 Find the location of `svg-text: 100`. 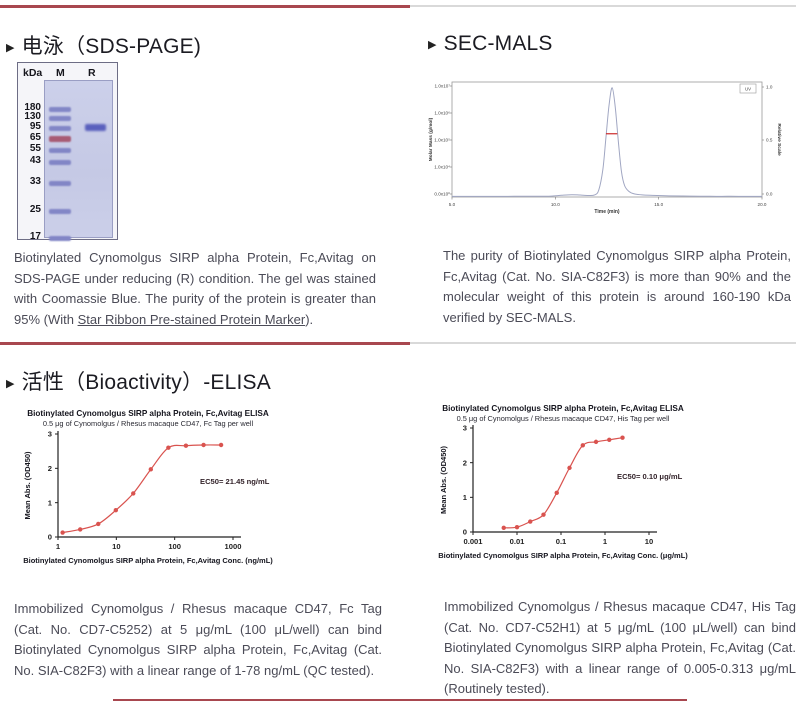

svg-text: 100 is located at coordinates (174, 546).